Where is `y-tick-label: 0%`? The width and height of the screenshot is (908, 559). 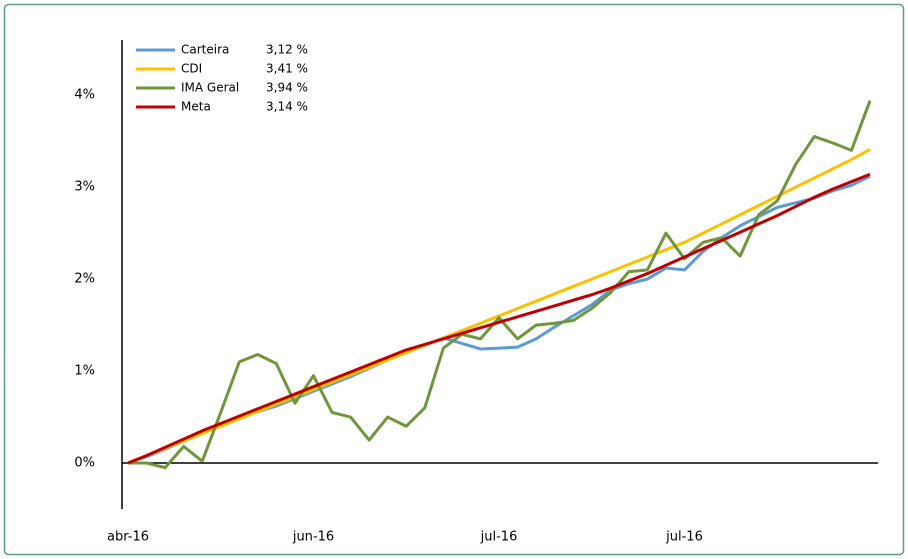
y-tick-label: 0% is located at coordinates (84, 463).